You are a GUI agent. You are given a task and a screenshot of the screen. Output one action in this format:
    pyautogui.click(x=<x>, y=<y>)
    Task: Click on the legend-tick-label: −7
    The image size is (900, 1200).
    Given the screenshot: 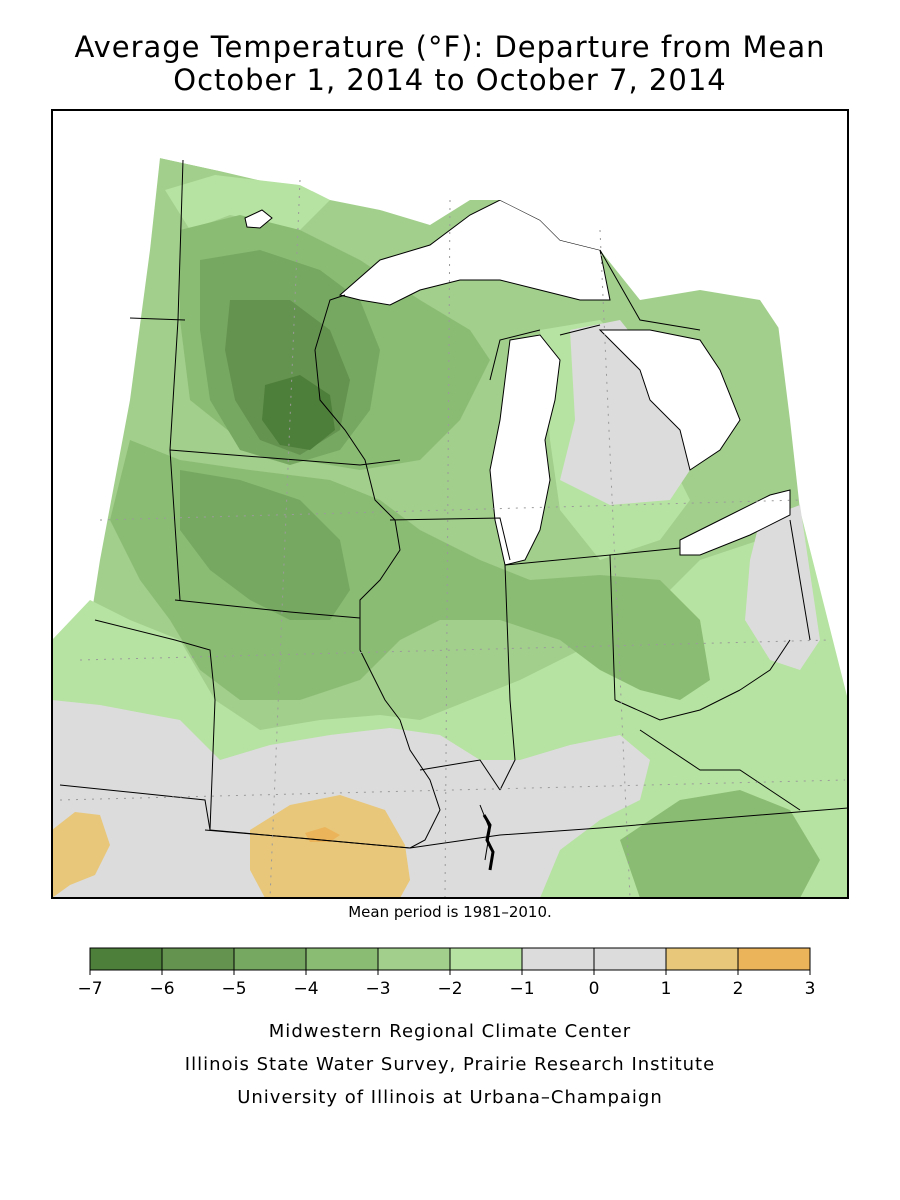 What is the action you would take?
    pyautogui.click(x=89, y=989)
    